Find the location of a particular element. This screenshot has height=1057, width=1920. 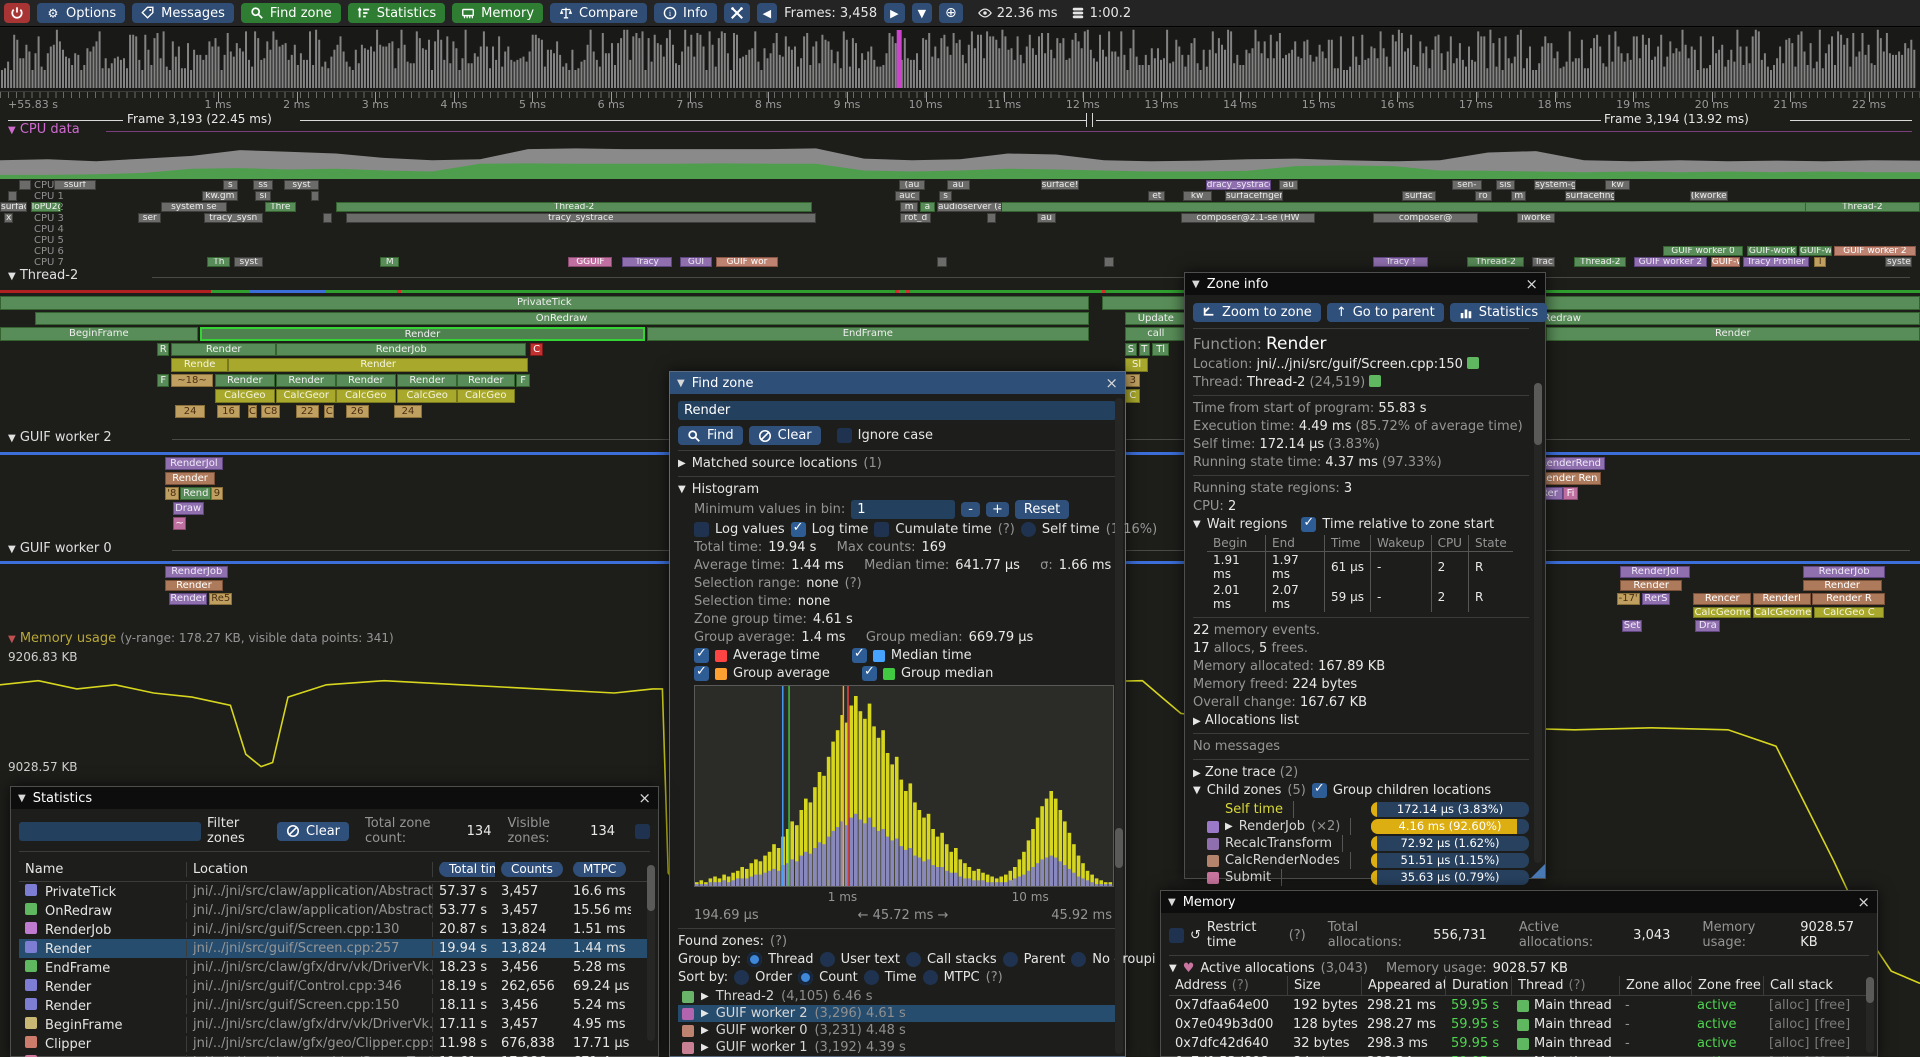

zone-24: 24 is located at coordinates (190, 411).